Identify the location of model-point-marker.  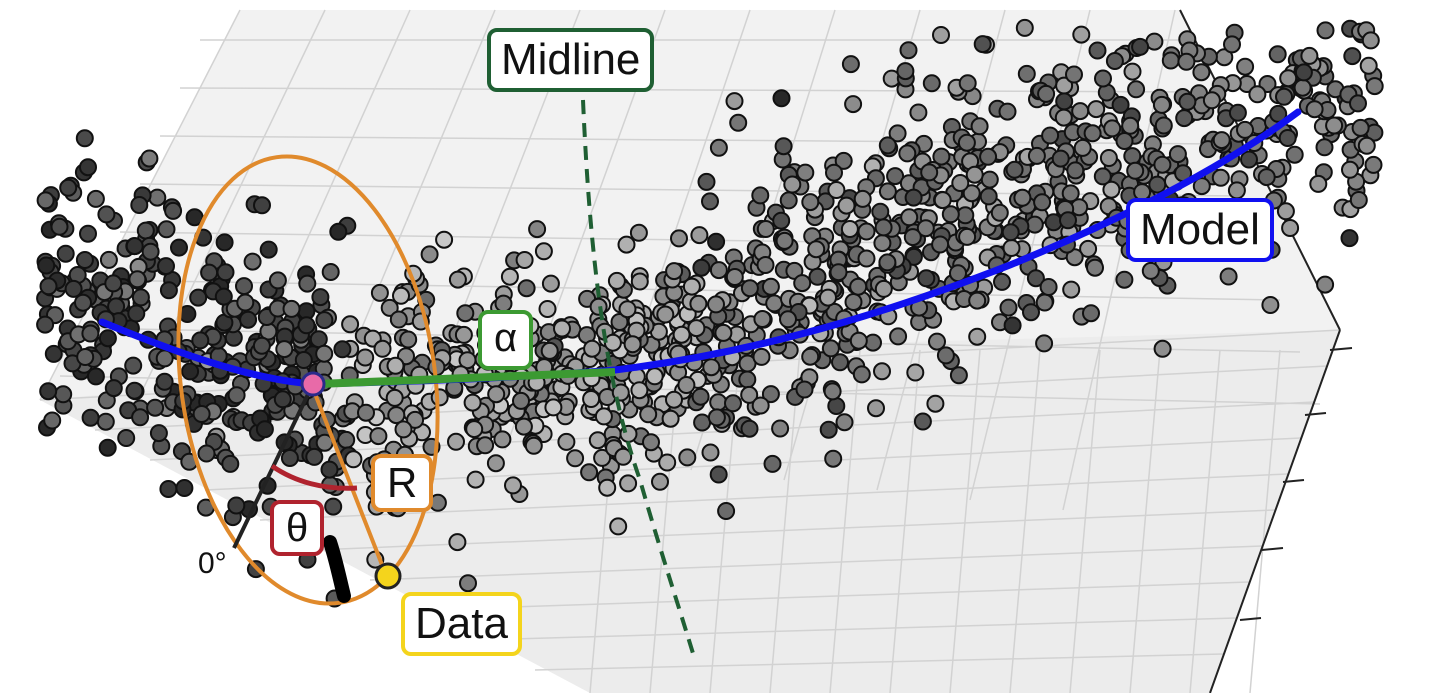
(313, 384).